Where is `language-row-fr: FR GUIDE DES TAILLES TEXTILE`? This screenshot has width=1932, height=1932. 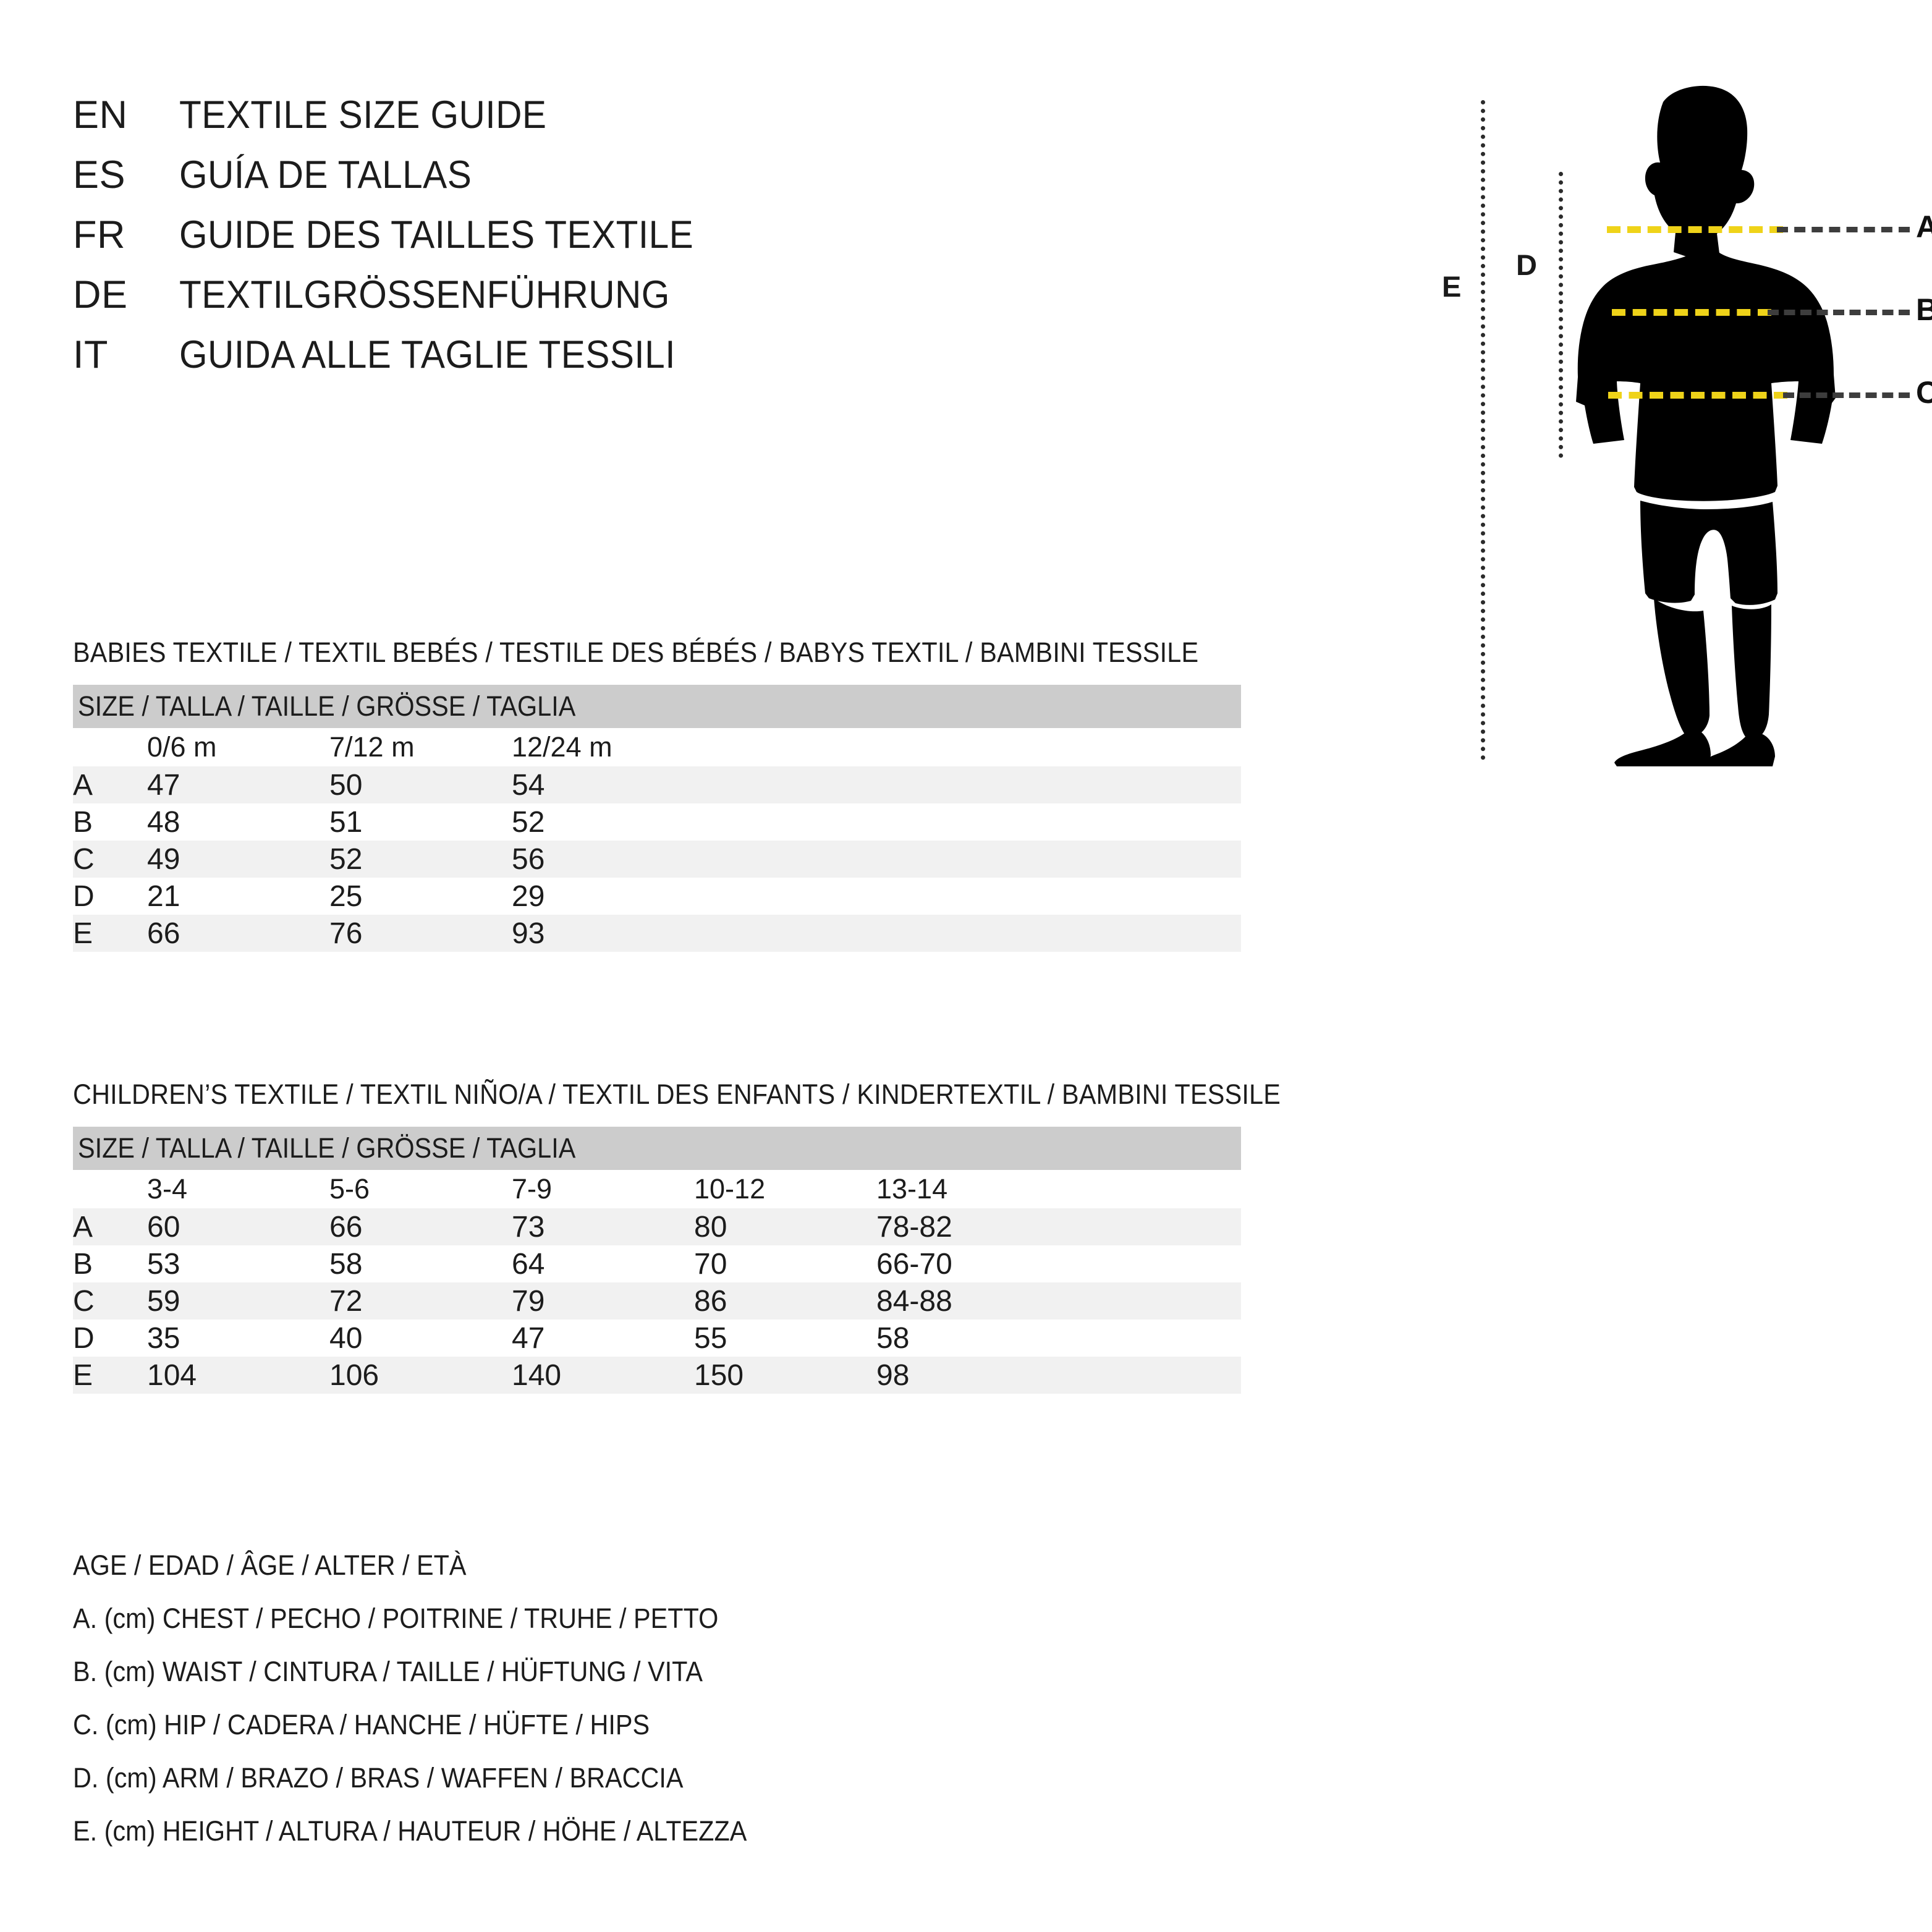 language-row-fr: FR GUIDE DES TAILLES TEXTILE is located at coordinates (505, 243).